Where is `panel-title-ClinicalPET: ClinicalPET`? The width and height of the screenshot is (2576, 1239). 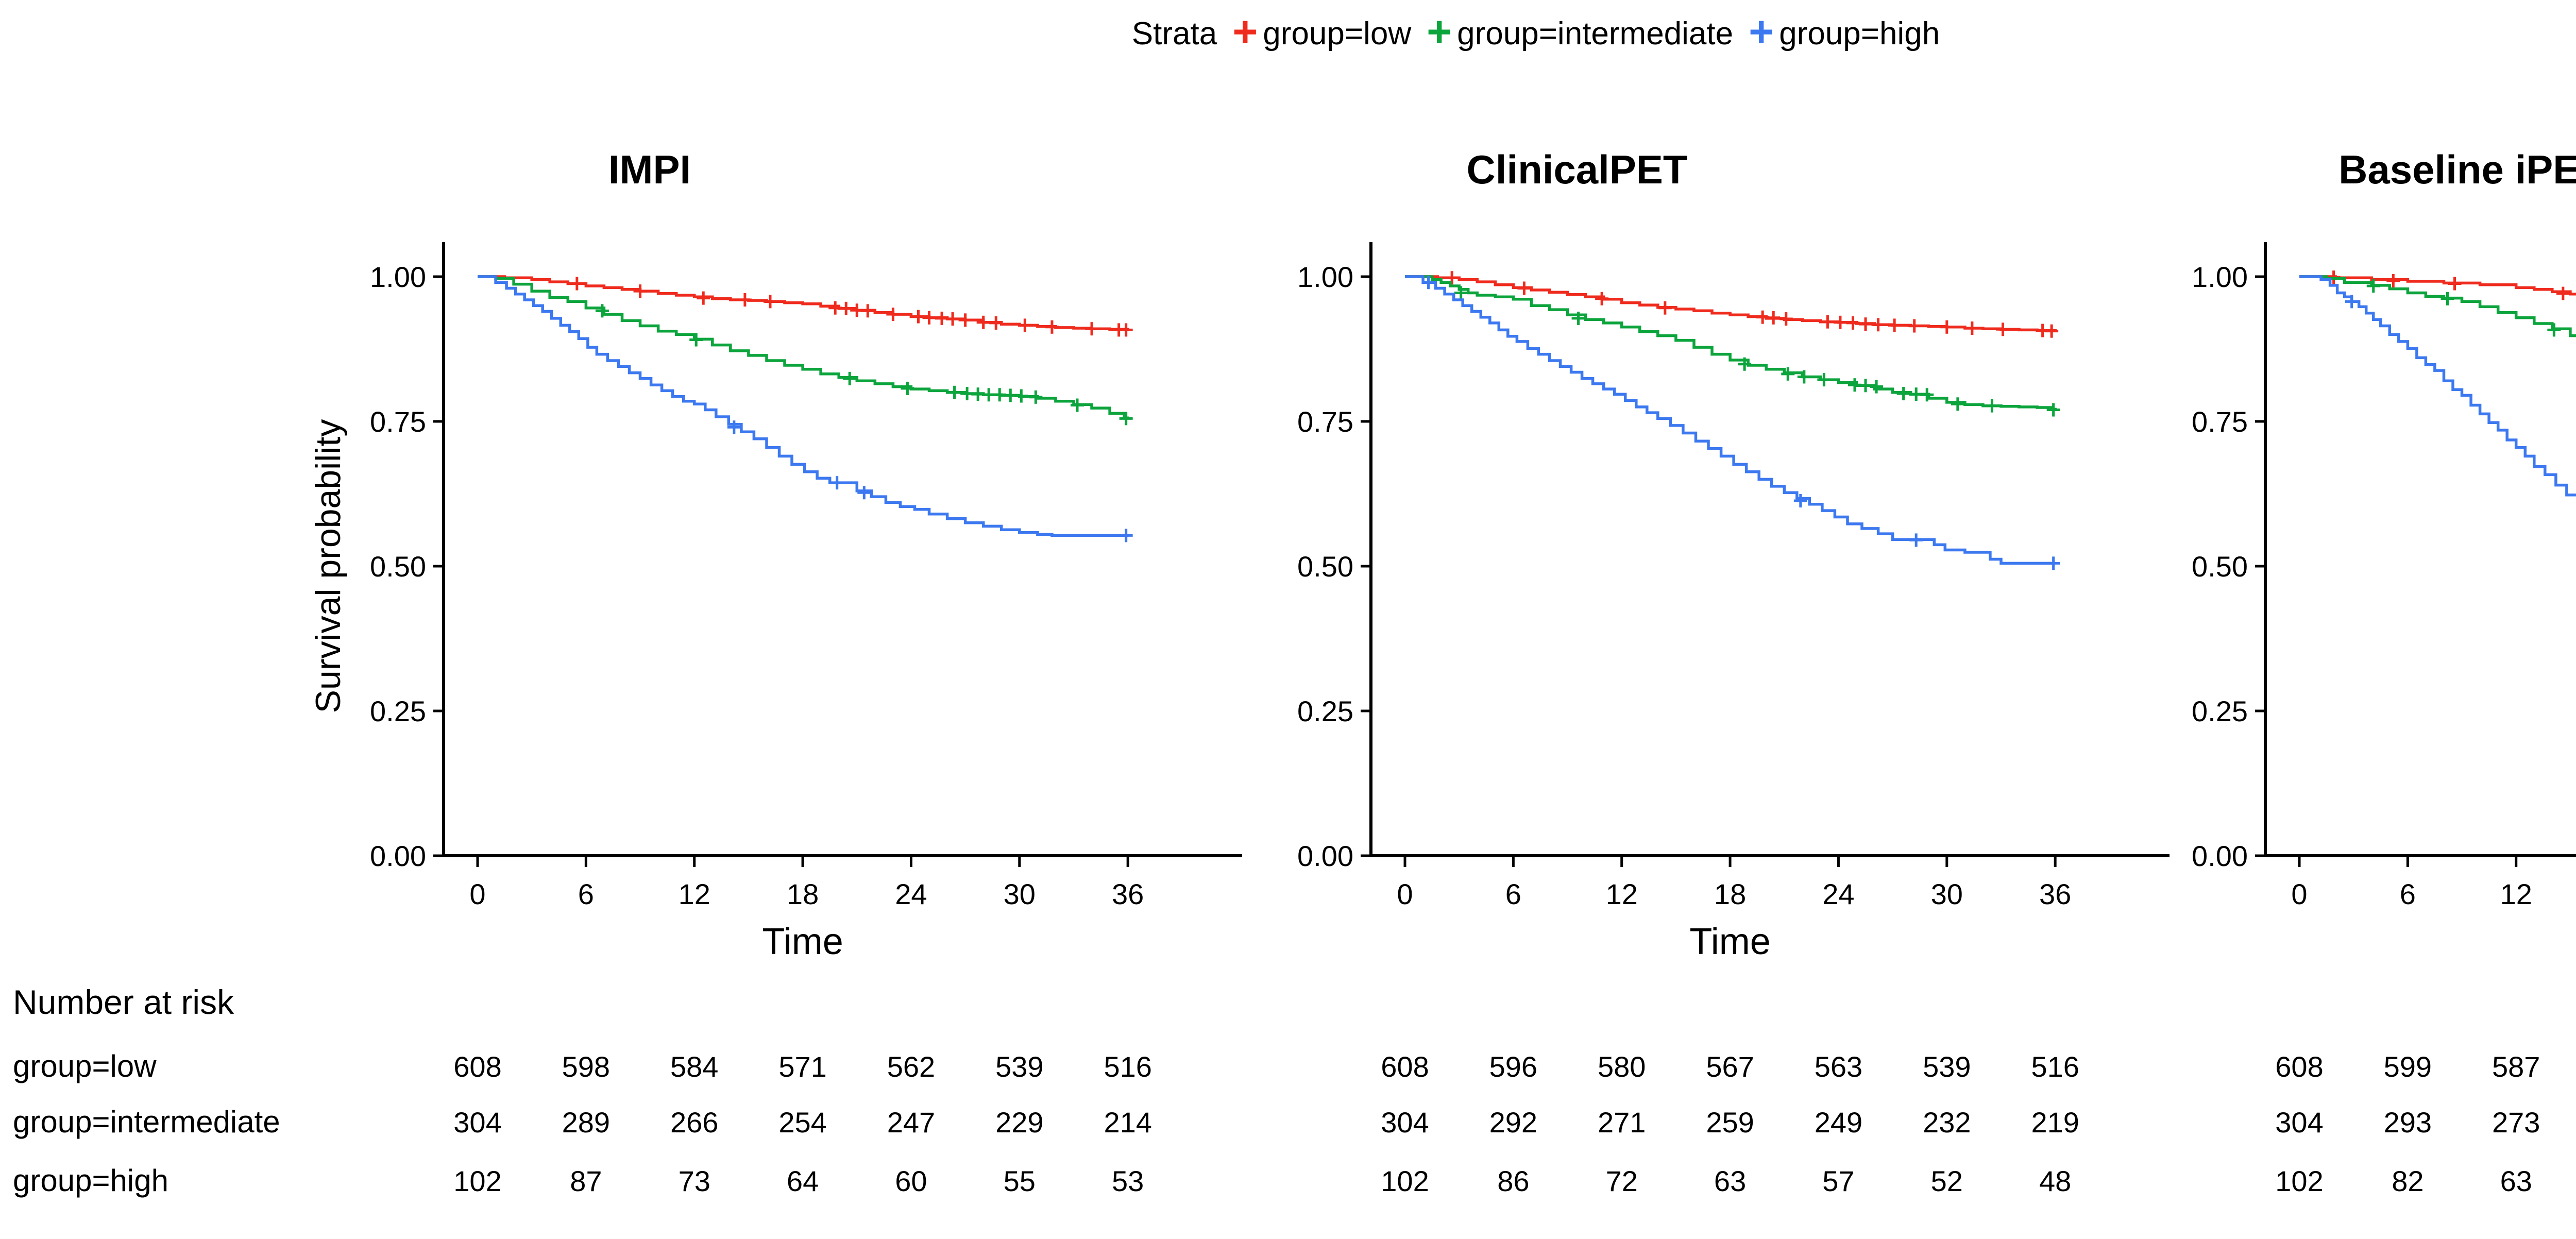
panel-title-ClinicalPET: ClinicalPET is located at coordinates (1576, 169).